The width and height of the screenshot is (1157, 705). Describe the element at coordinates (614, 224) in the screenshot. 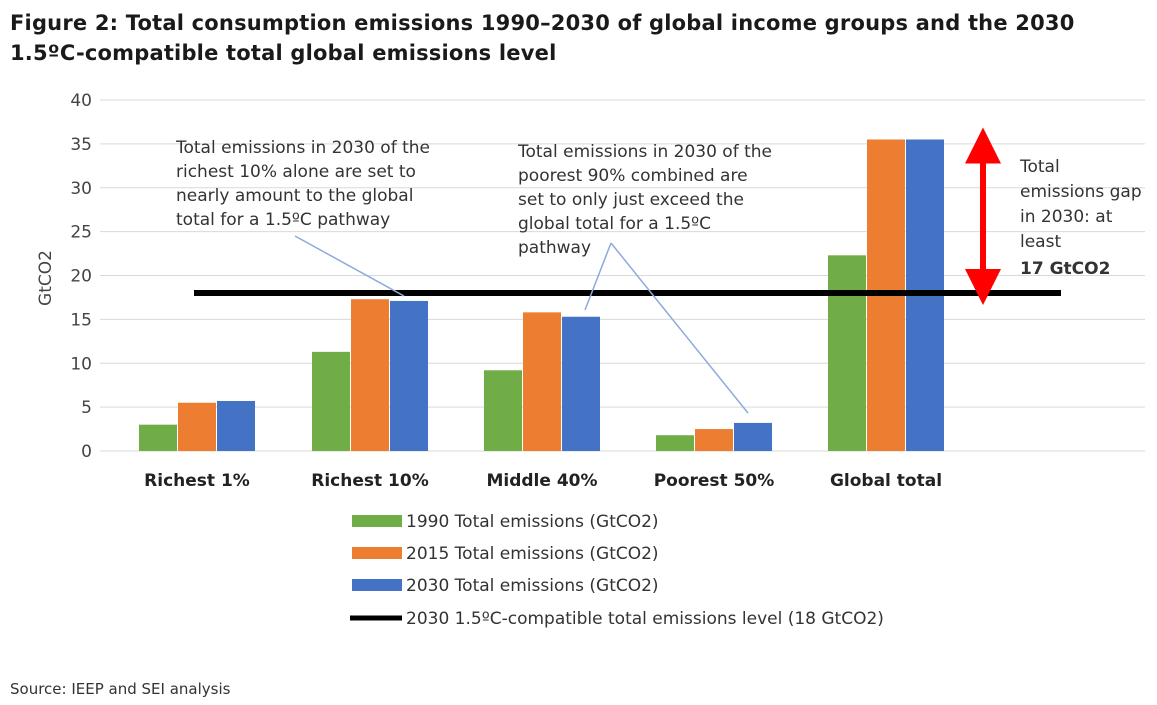

I see `annotation-poorest-line: global total for a 1.5ºC` at that location.